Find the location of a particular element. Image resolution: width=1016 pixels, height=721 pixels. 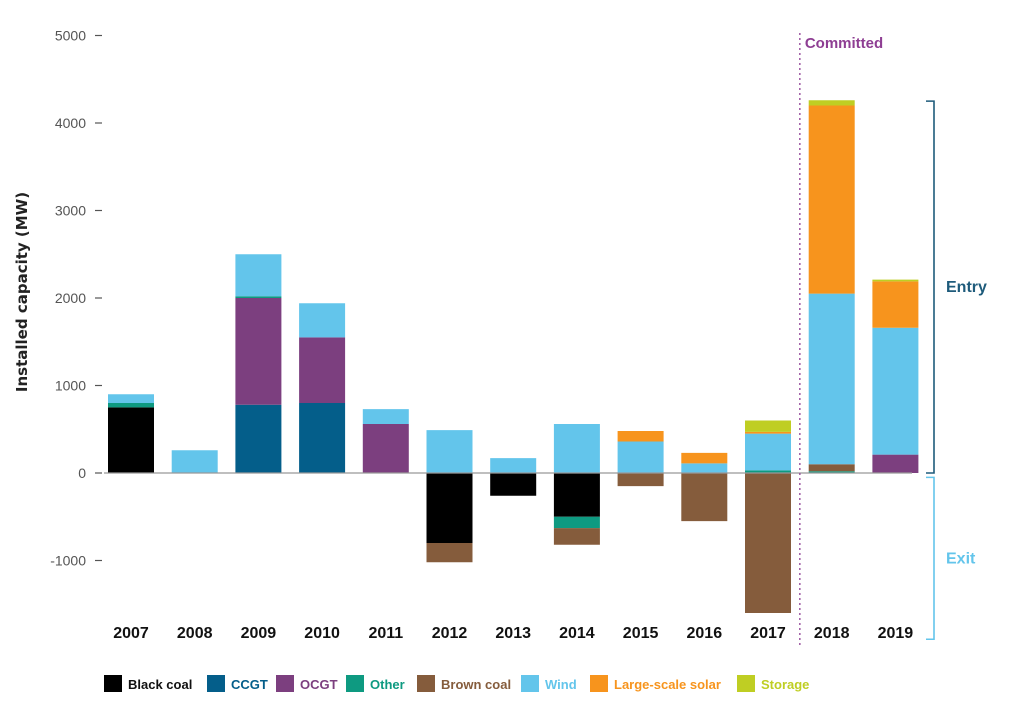

bracket-label-exit: Exit is located at coordinates (961, 558).